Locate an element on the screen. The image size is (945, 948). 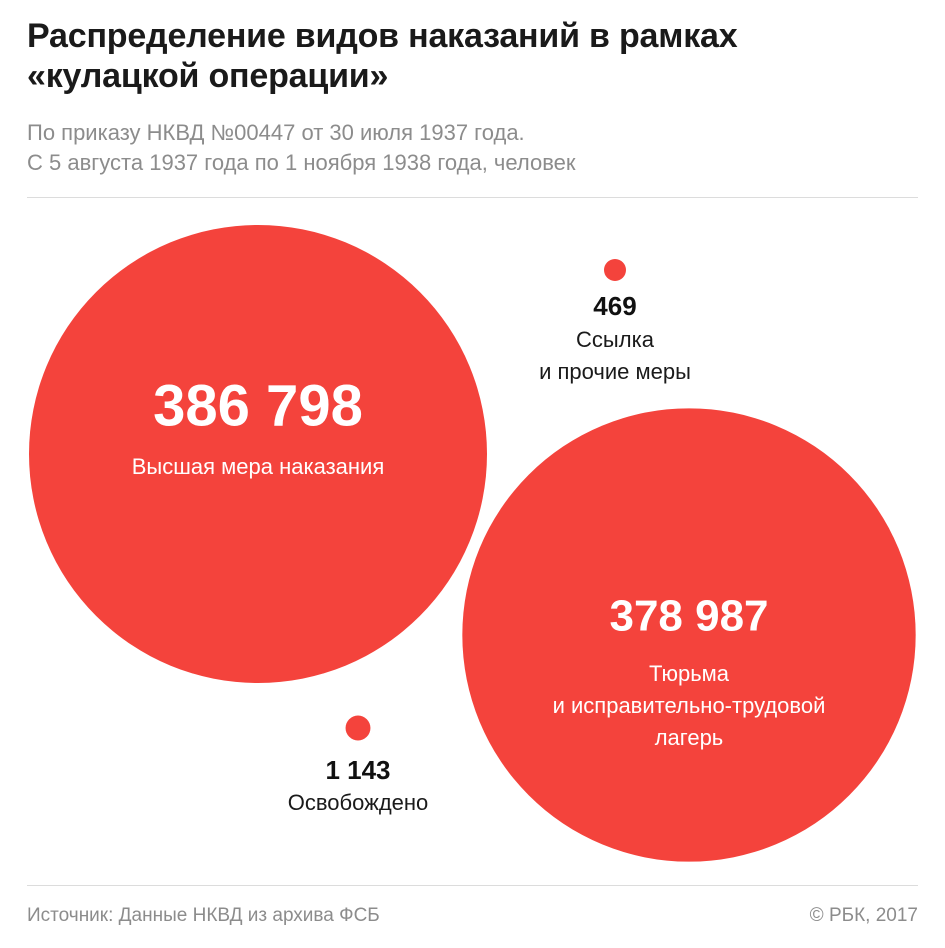
bubble-value-execution: 386 798 is located at coordinates (258, 405).